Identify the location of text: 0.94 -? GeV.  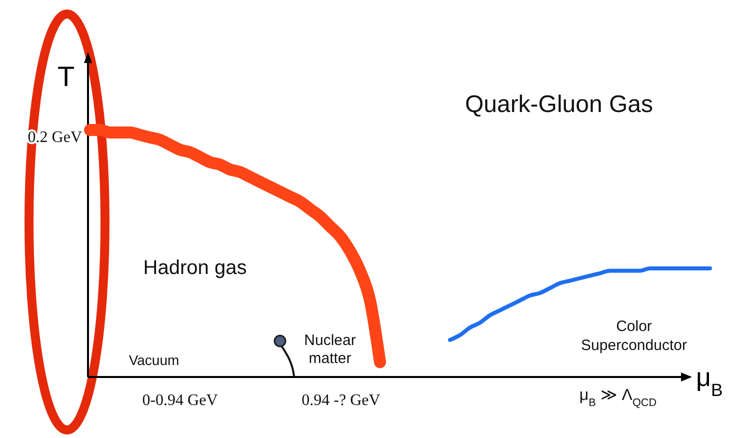
(341, 400).